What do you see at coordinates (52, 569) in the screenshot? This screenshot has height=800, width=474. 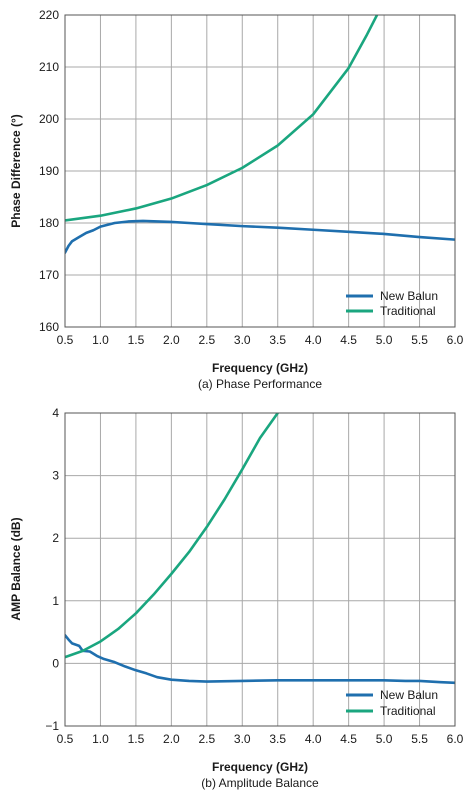 I see `y-tick-labels: −1 0 1 2 3 4` at bounding box center [52, 569].